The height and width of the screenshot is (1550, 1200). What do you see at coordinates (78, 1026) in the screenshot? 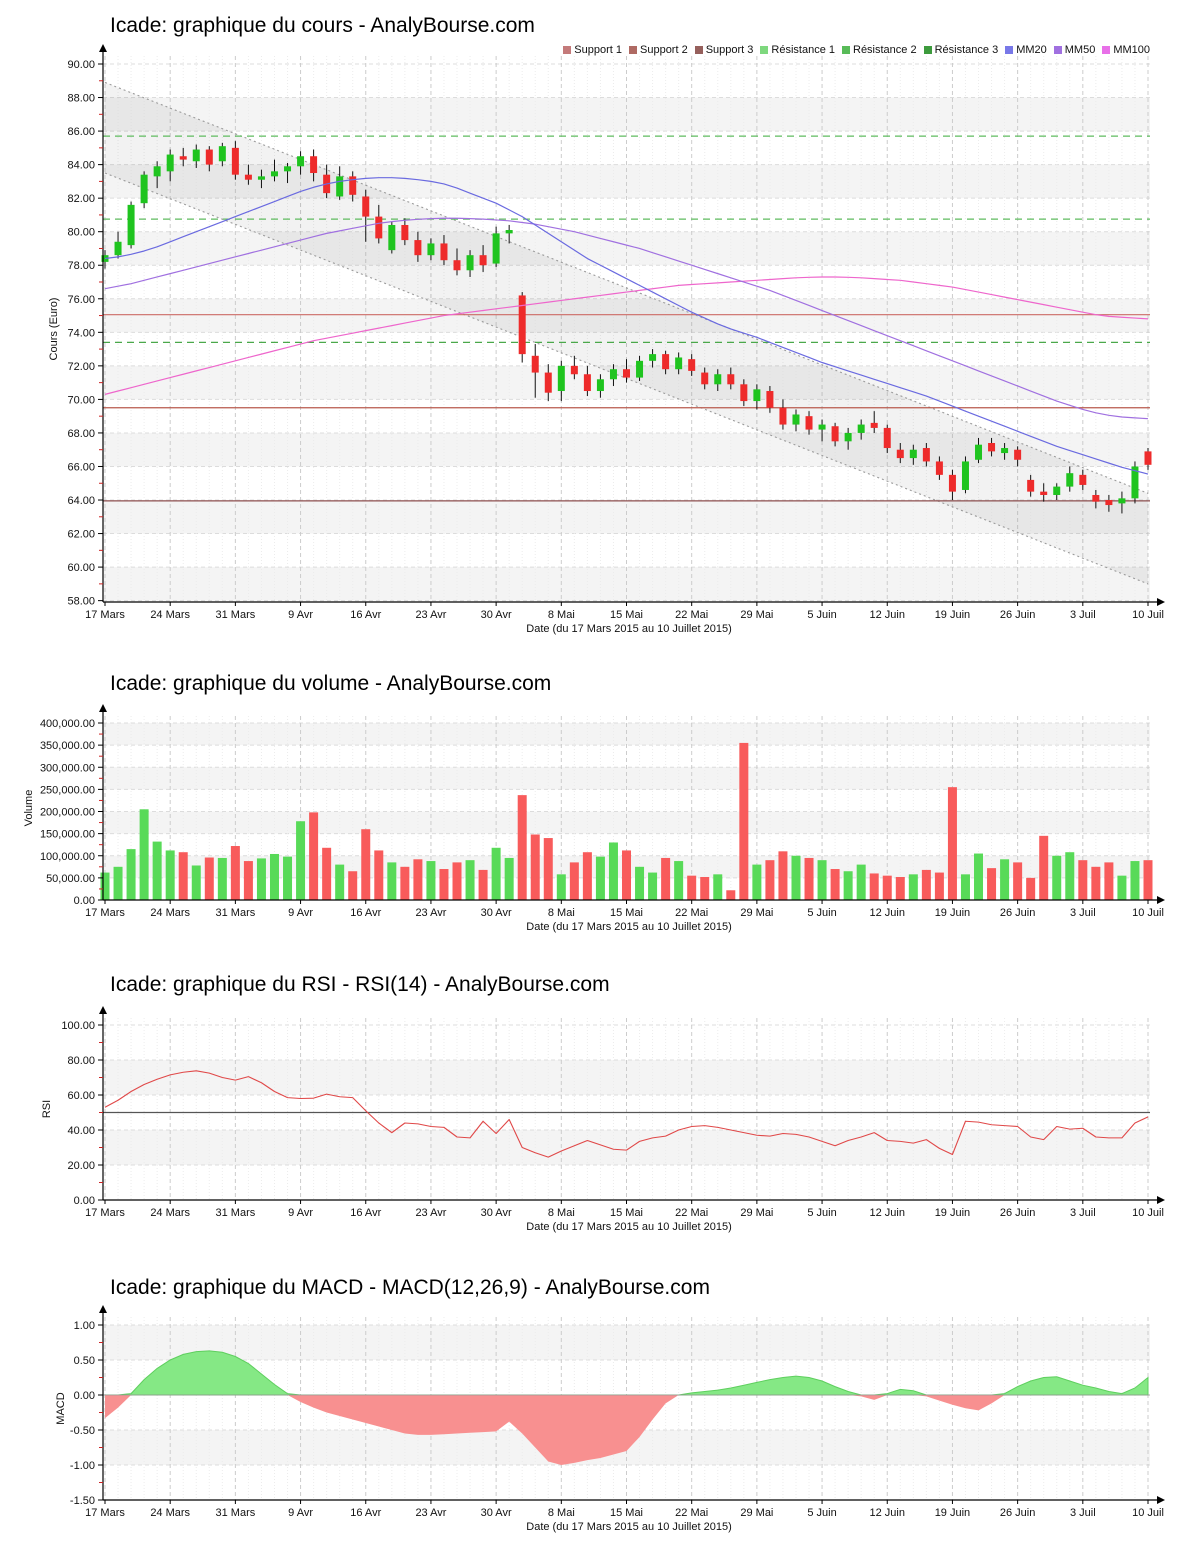
I see `svg-text: 100.00` at bounding box center [78, 1026].